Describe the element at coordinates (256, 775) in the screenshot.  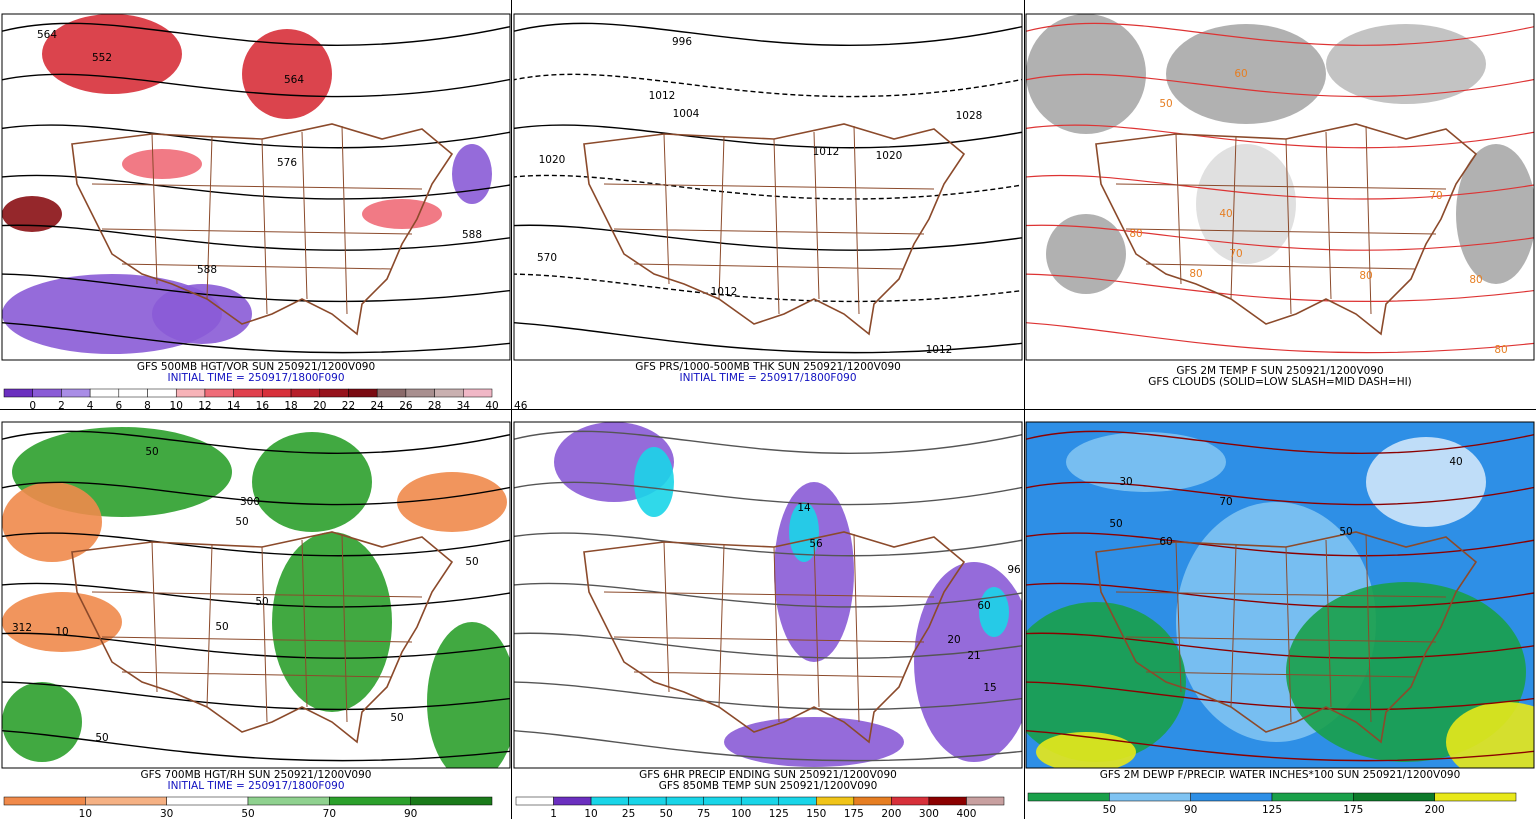
I see `caption: GFS 700MB HGT/RH SUN 250921/1200V090` at that location.